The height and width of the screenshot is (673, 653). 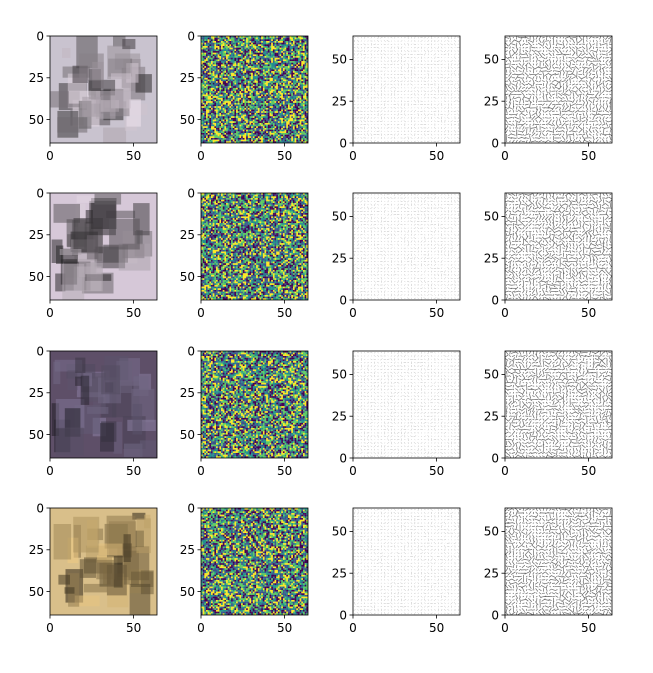 I want to click on panel-r3-c2: 0 50 0 25 50, so click(x=244, y=411).